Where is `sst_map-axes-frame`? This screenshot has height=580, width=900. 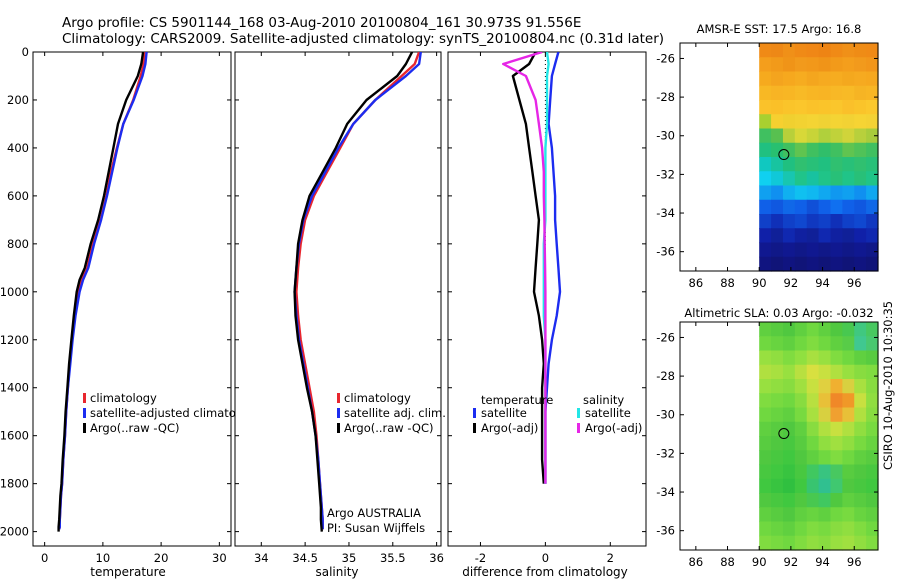 sst_map-axes-frame is located at coordinates (779, 157).